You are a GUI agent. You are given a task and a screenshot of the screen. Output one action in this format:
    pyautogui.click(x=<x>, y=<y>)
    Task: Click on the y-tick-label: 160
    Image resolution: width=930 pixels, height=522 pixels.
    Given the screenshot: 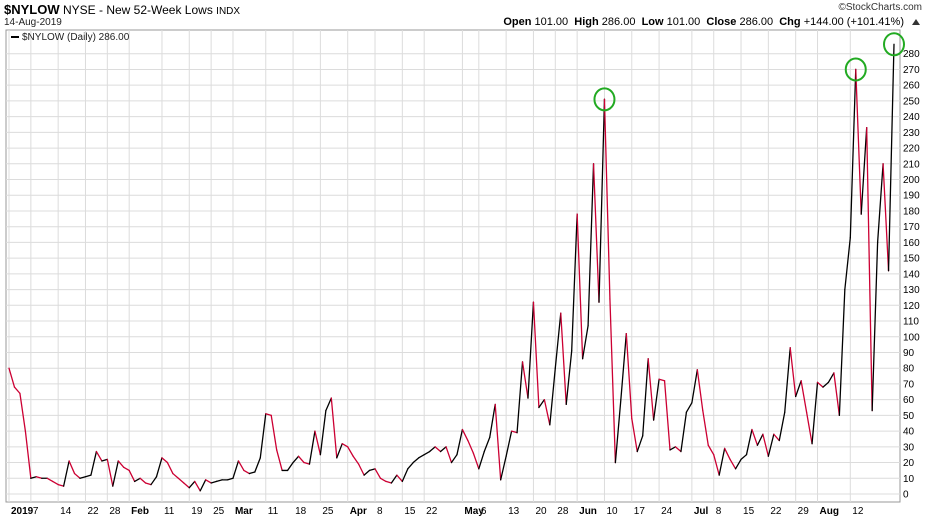 What is the action you would take?
    pyautogui.click(x=911, y=243)
    